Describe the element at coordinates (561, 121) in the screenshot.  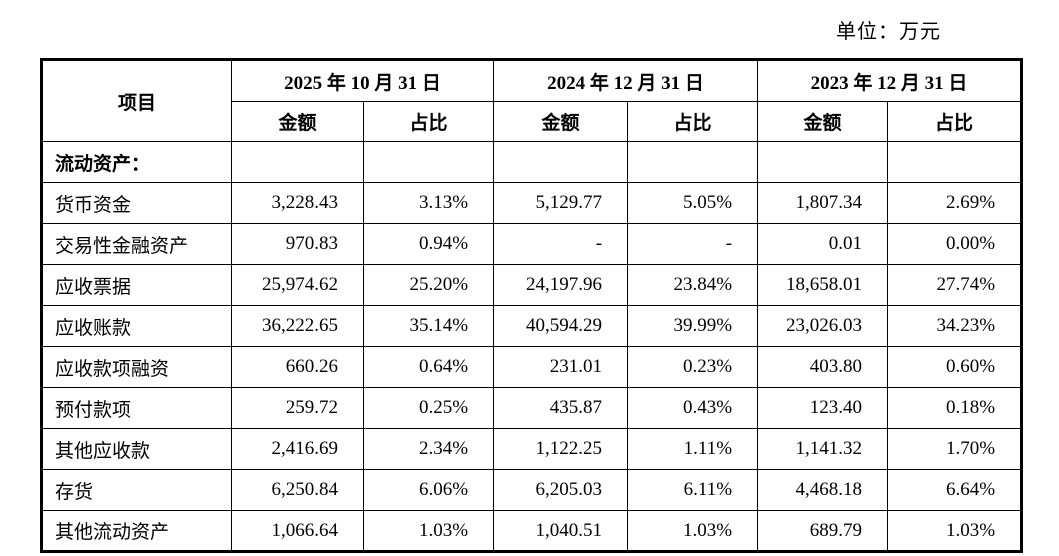
I see `amount-header-1: 金额` at that location.